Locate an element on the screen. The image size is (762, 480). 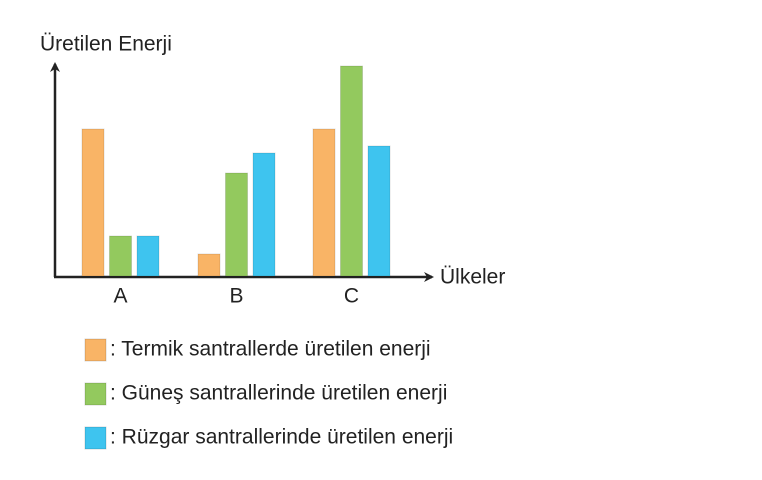
x-tick-label: A is located at coordinates (120, 296).